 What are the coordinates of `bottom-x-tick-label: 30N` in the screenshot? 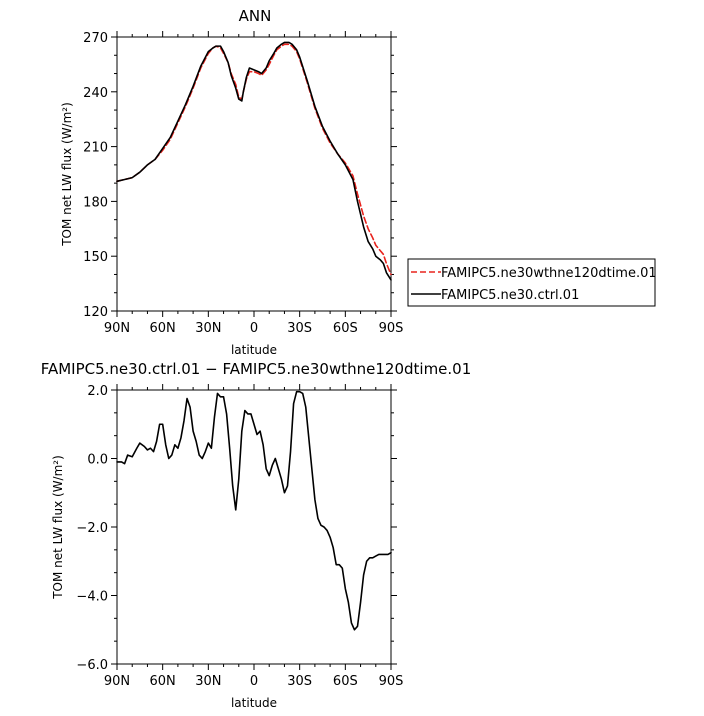 It's located at (208, 681).